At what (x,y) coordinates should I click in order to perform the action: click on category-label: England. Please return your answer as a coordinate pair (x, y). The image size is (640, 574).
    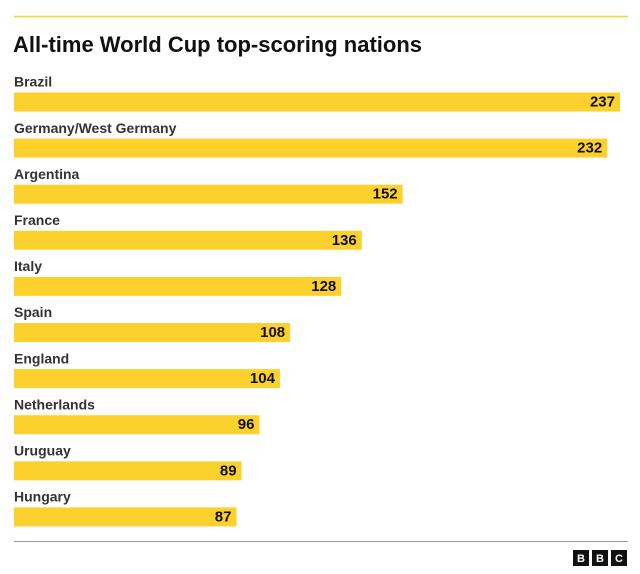
    Looking at the image, I should click on (41, 358).